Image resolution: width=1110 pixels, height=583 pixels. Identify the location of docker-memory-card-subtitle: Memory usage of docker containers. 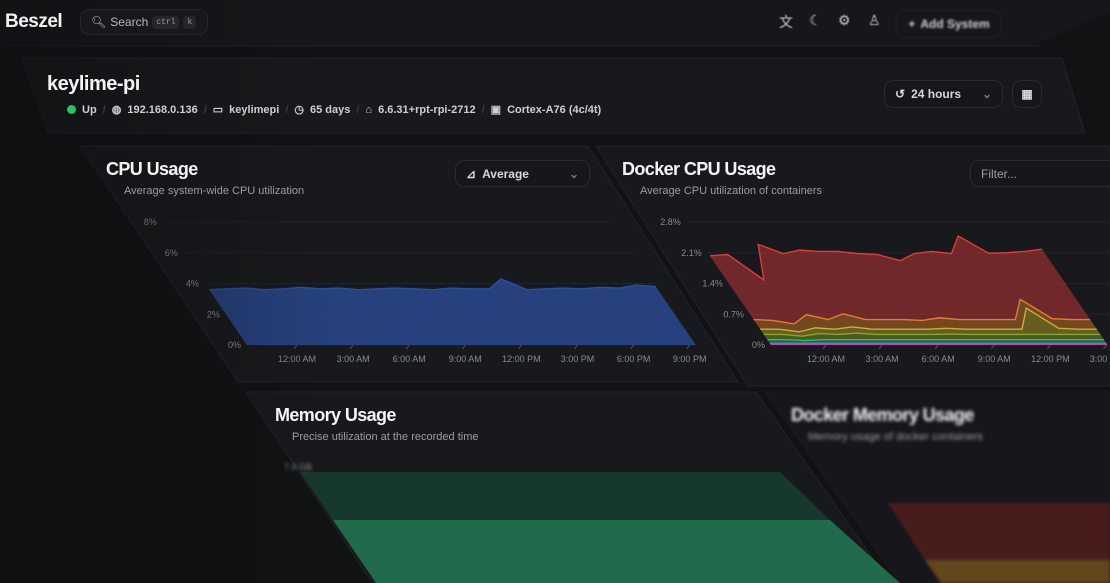
(895, 437).